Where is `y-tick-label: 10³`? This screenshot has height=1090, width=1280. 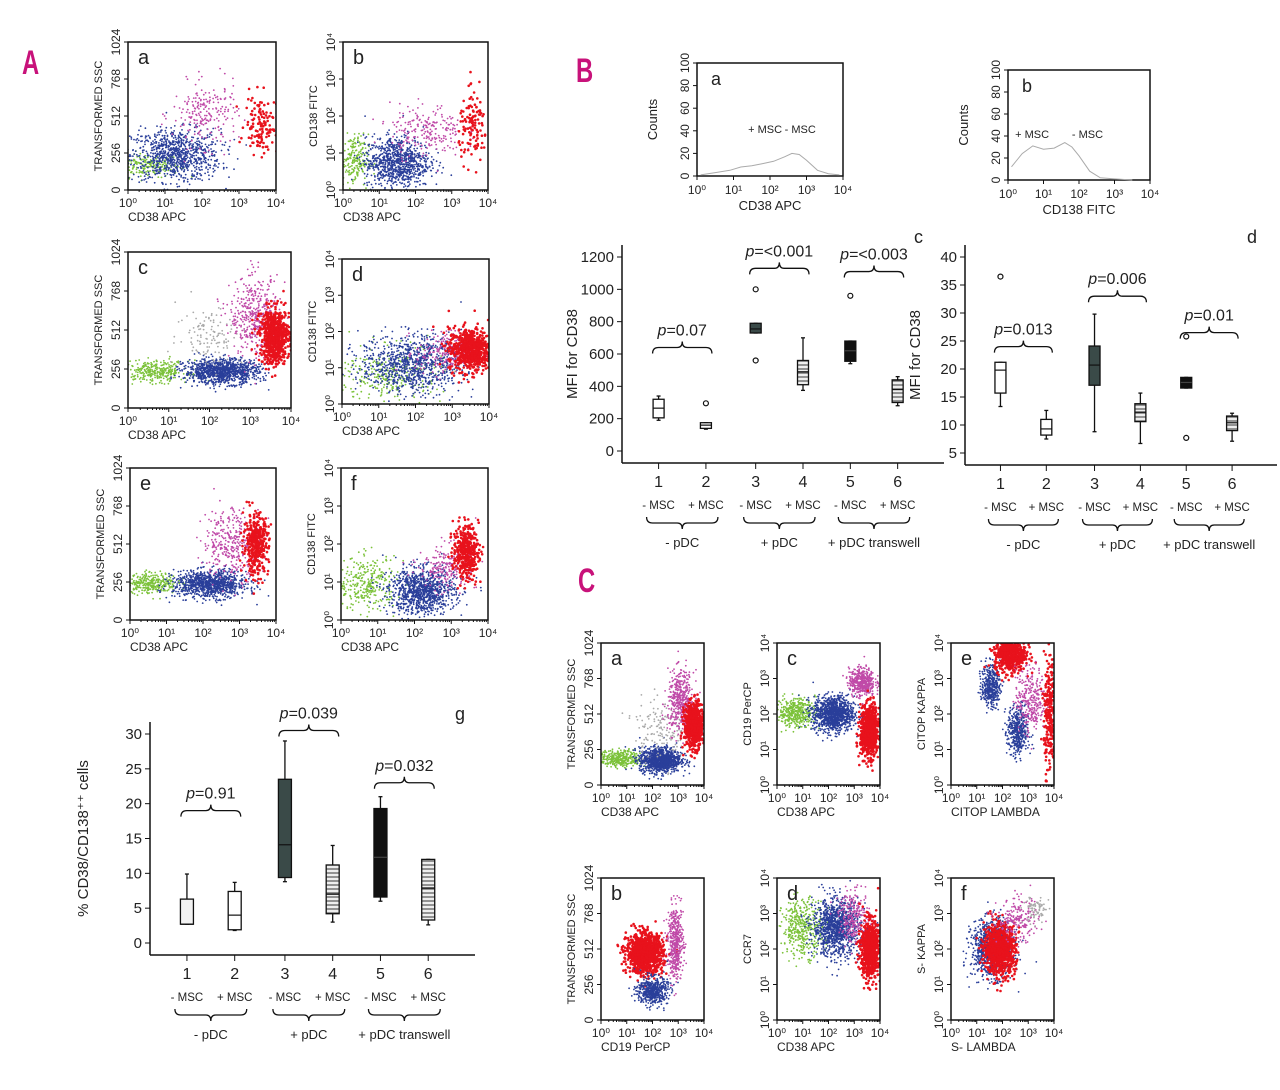
y-tick-label: 10³ is located at coordinates (331, 78).